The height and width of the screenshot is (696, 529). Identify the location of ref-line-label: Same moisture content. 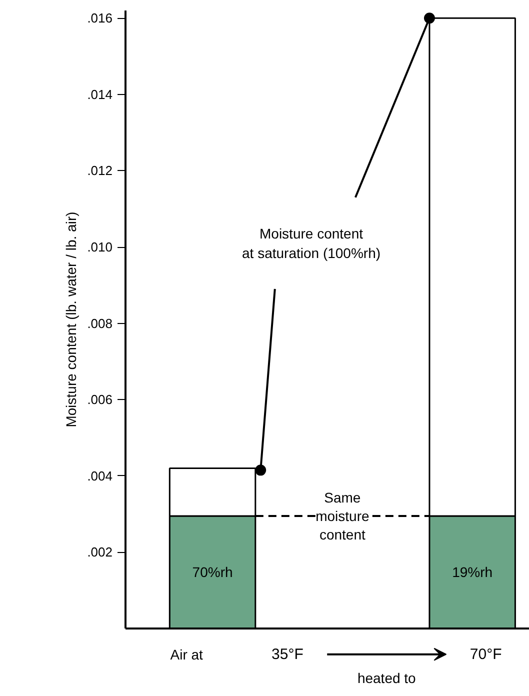
(343, 516).